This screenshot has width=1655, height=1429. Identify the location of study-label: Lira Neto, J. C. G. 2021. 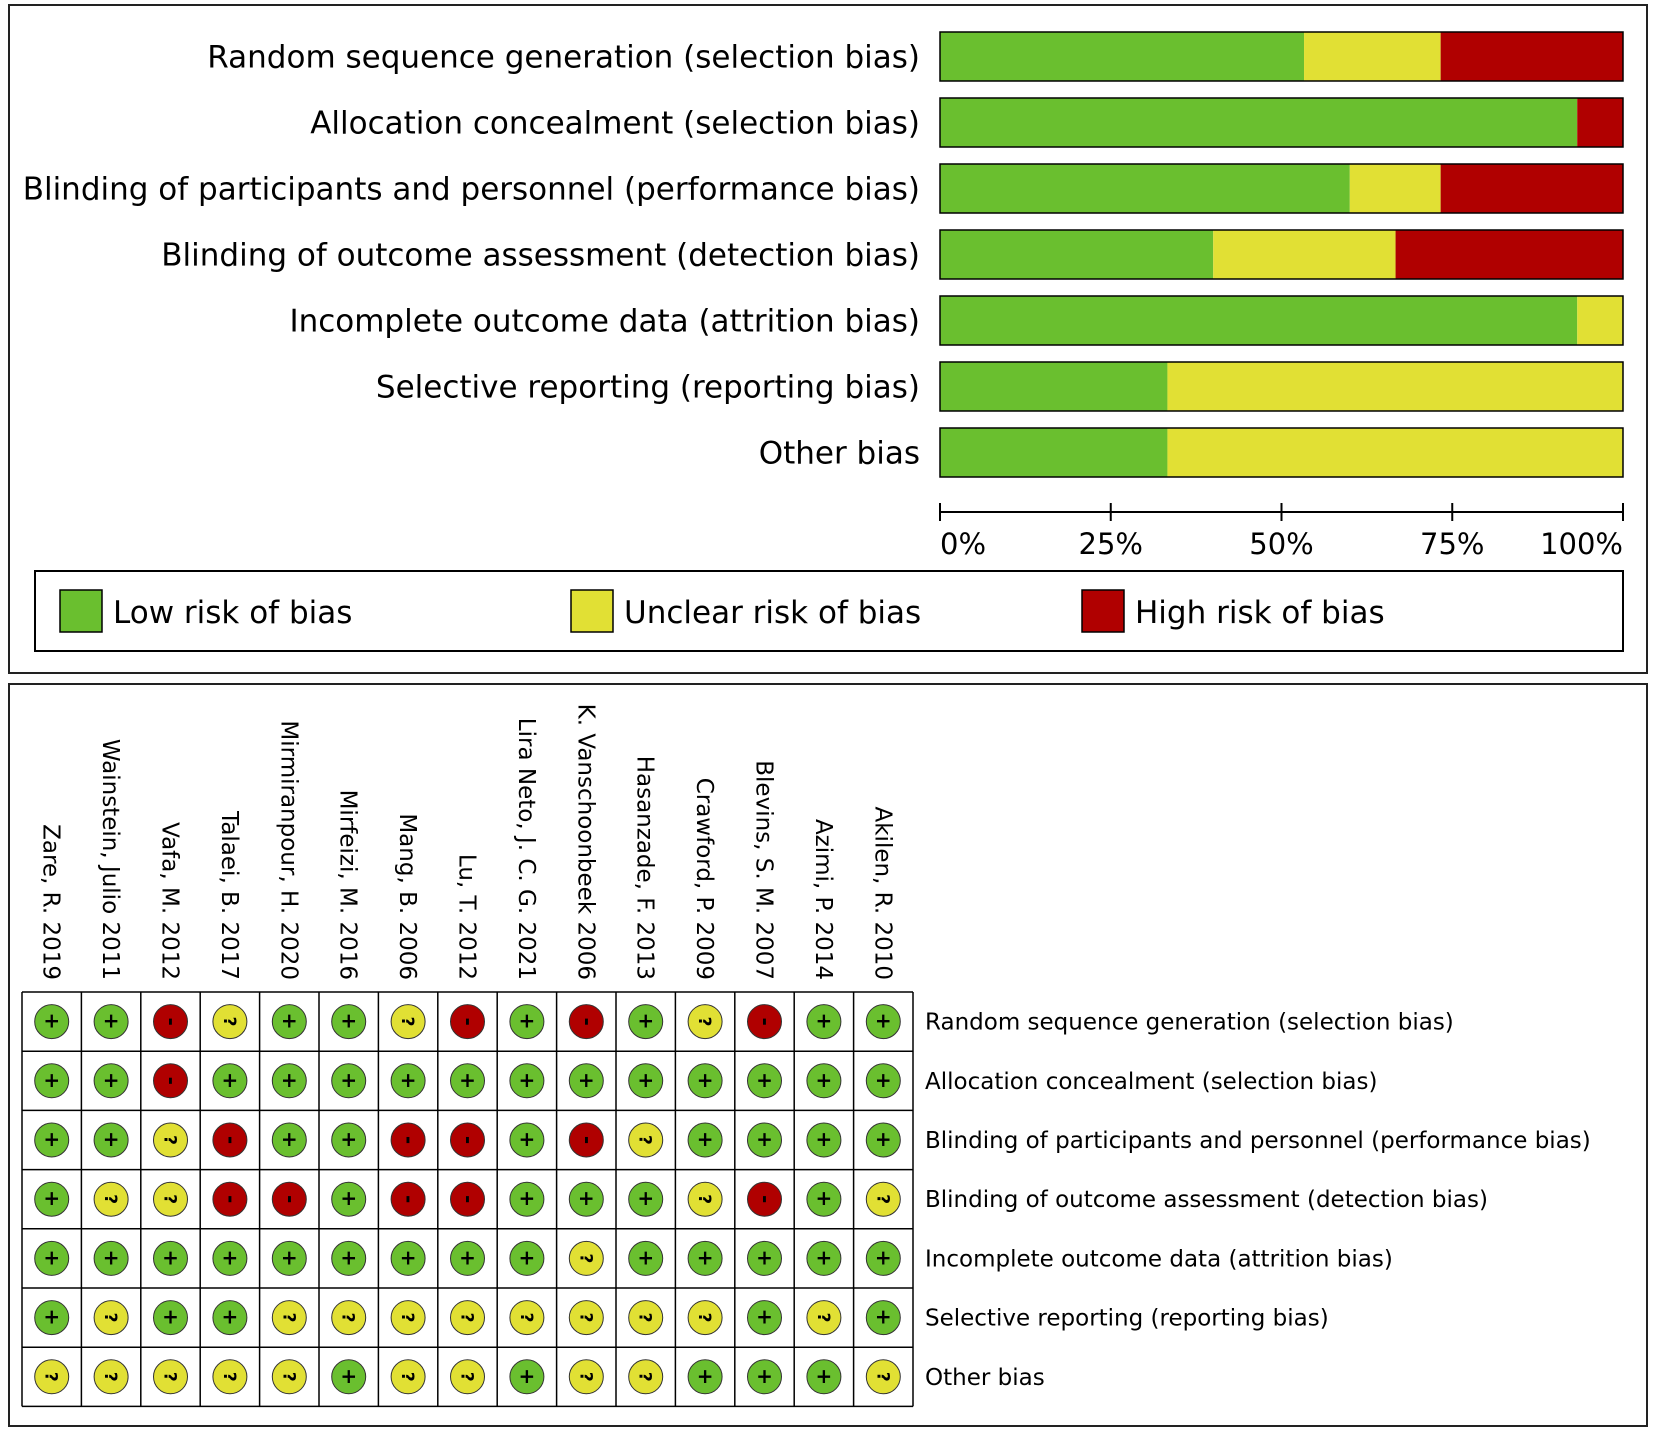
(526, 849).